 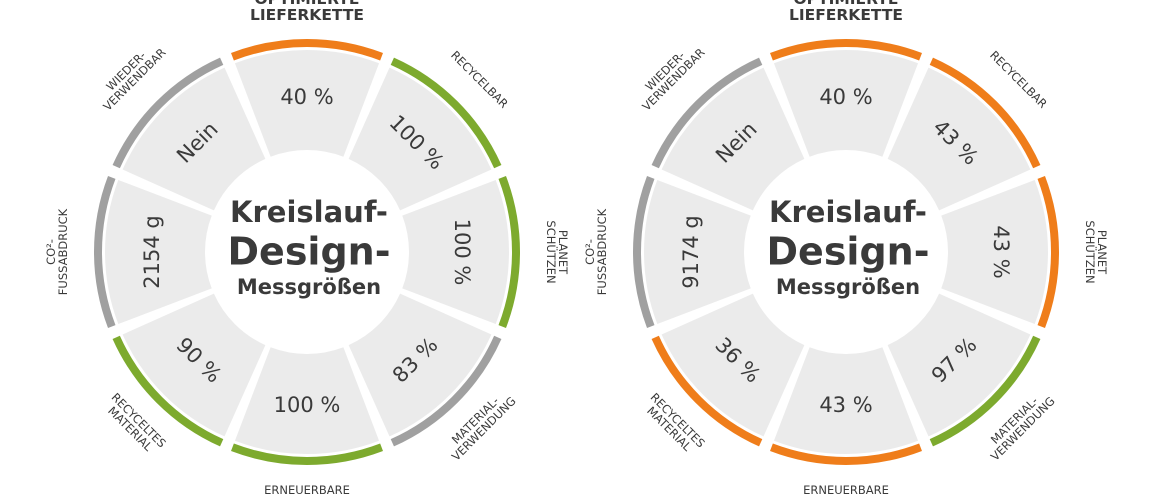 I want to click on wheel-1-segment: 40 % OPTIMIERTELIEFERKETTE, so click(x=307, y=78).